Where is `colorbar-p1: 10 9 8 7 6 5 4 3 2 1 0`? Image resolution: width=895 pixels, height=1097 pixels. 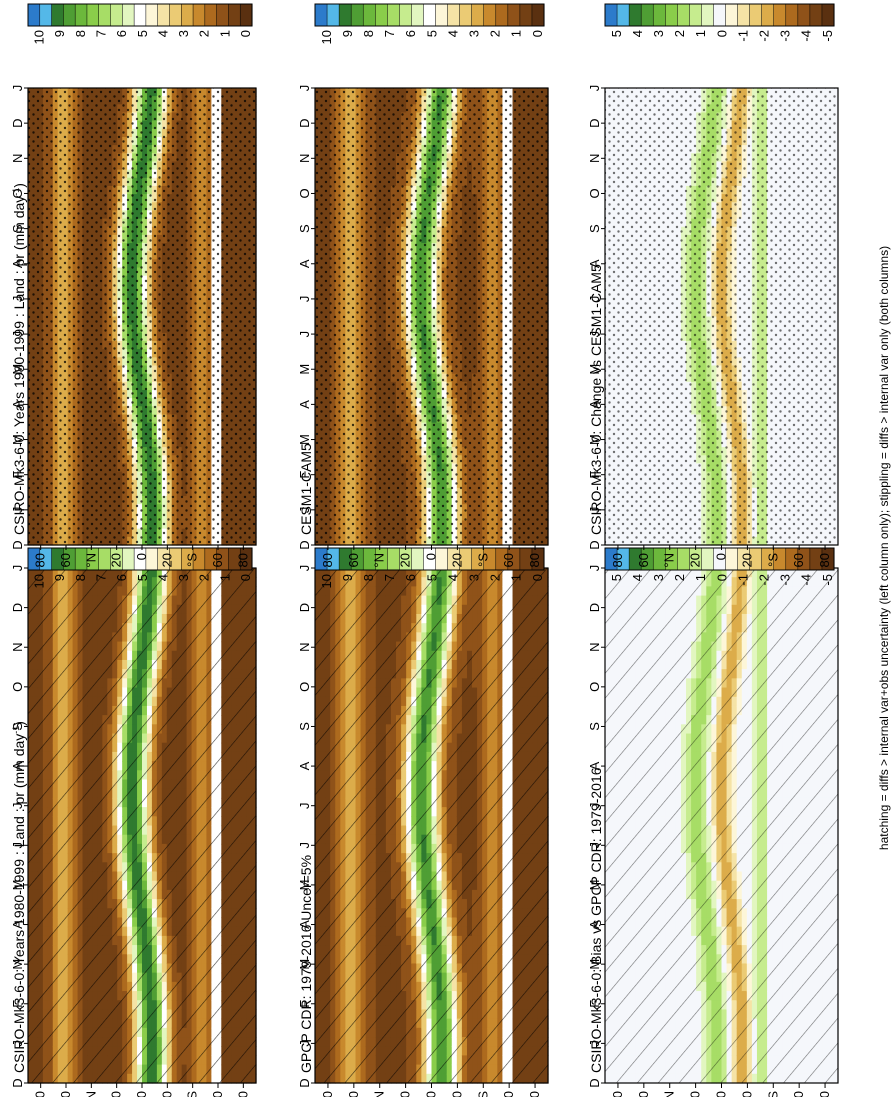 colorbar-p1: 10 9 8 7 6 5 4 3 2 1 0 is located at coordinates (140, 567).